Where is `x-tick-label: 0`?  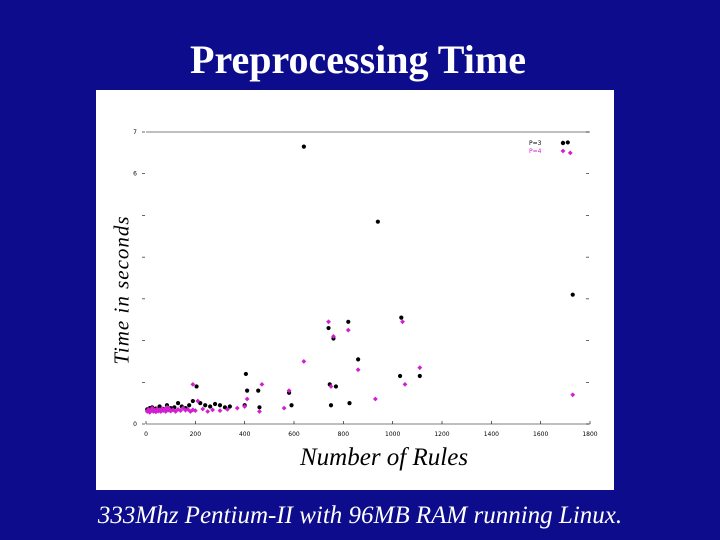
x-tick-label: 0 is located at coordinates (146, 434).